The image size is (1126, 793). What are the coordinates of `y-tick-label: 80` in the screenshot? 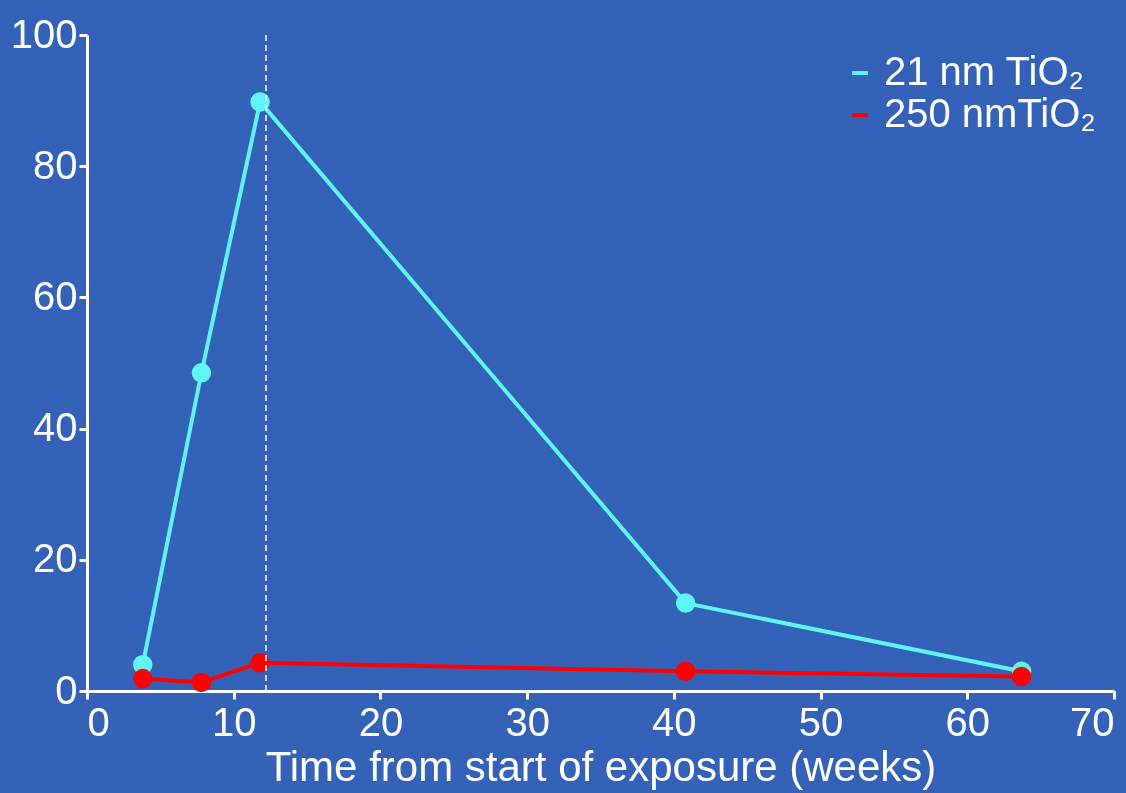 It's located at (55, 164).